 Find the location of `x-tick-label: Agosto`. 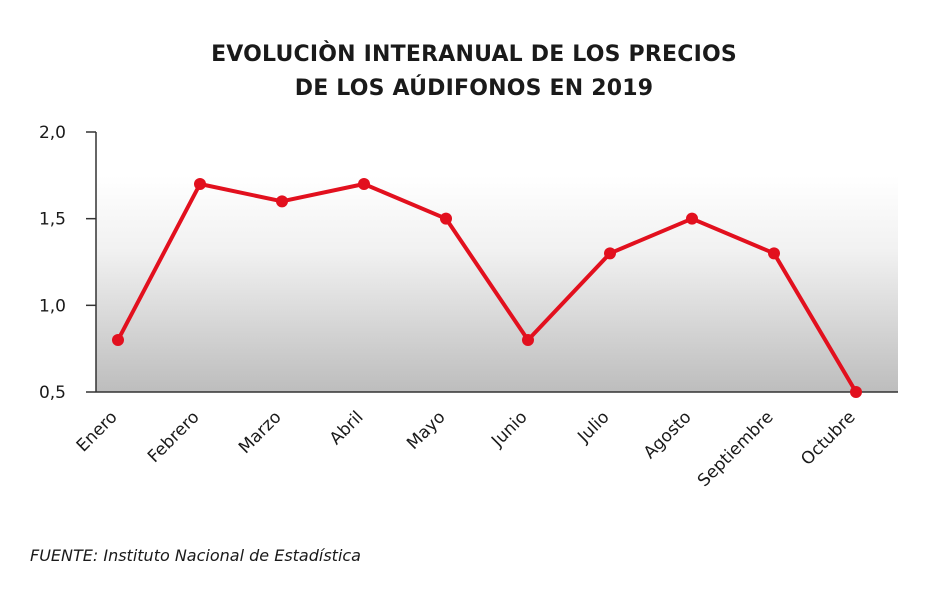

x-tick-label: Agosto is located at coordinates (668, 435).